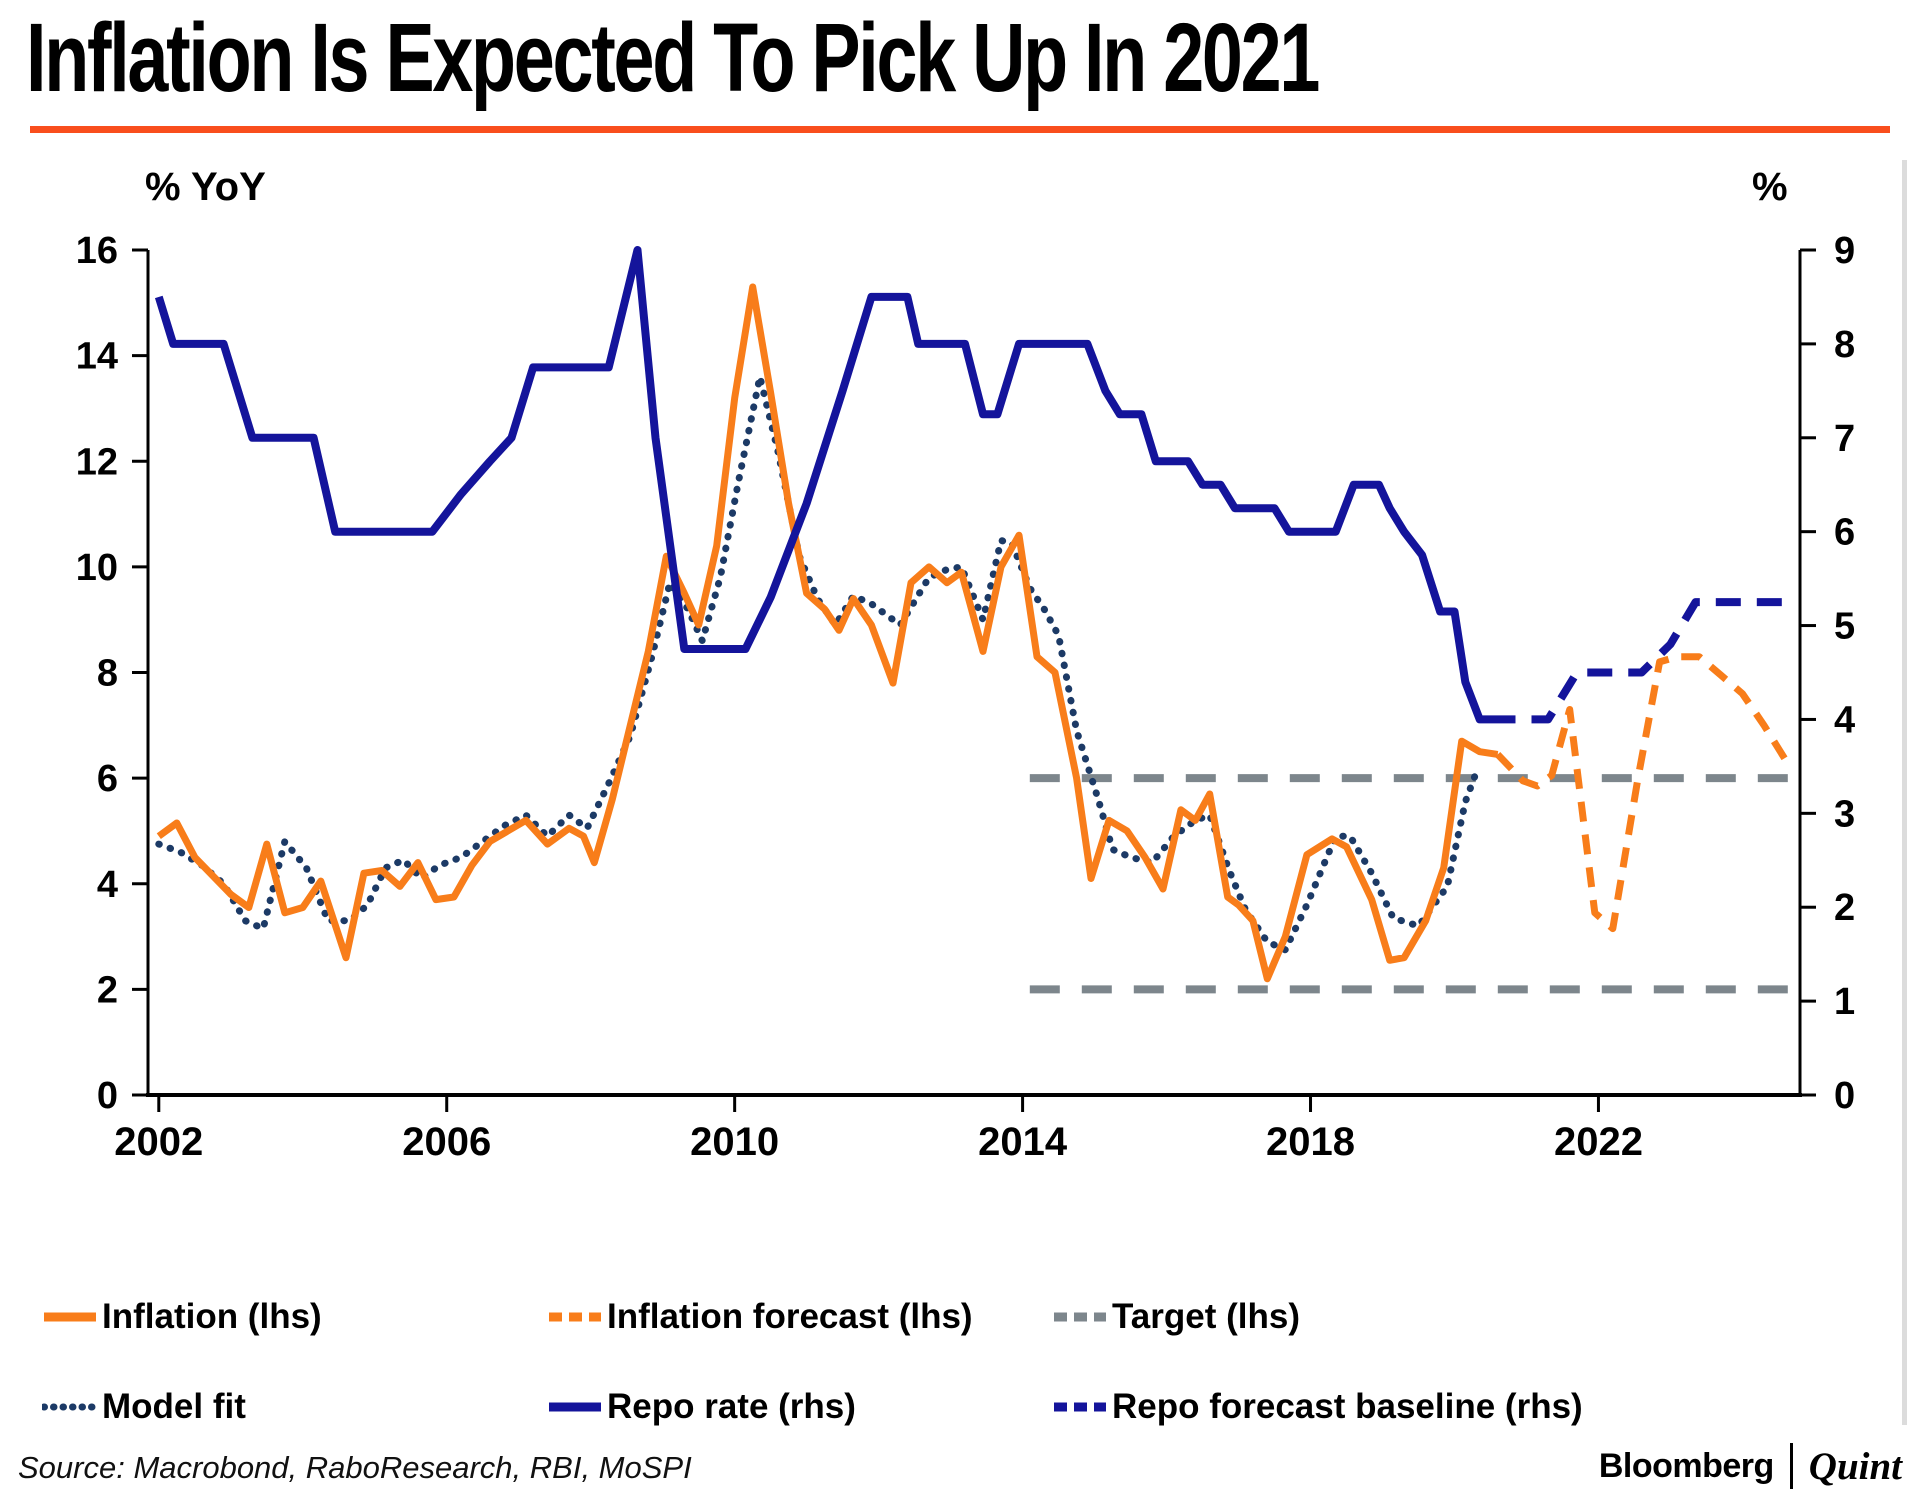  I want to click on legend-item-inflation: Inflation (lhs), so click(294, 1317).